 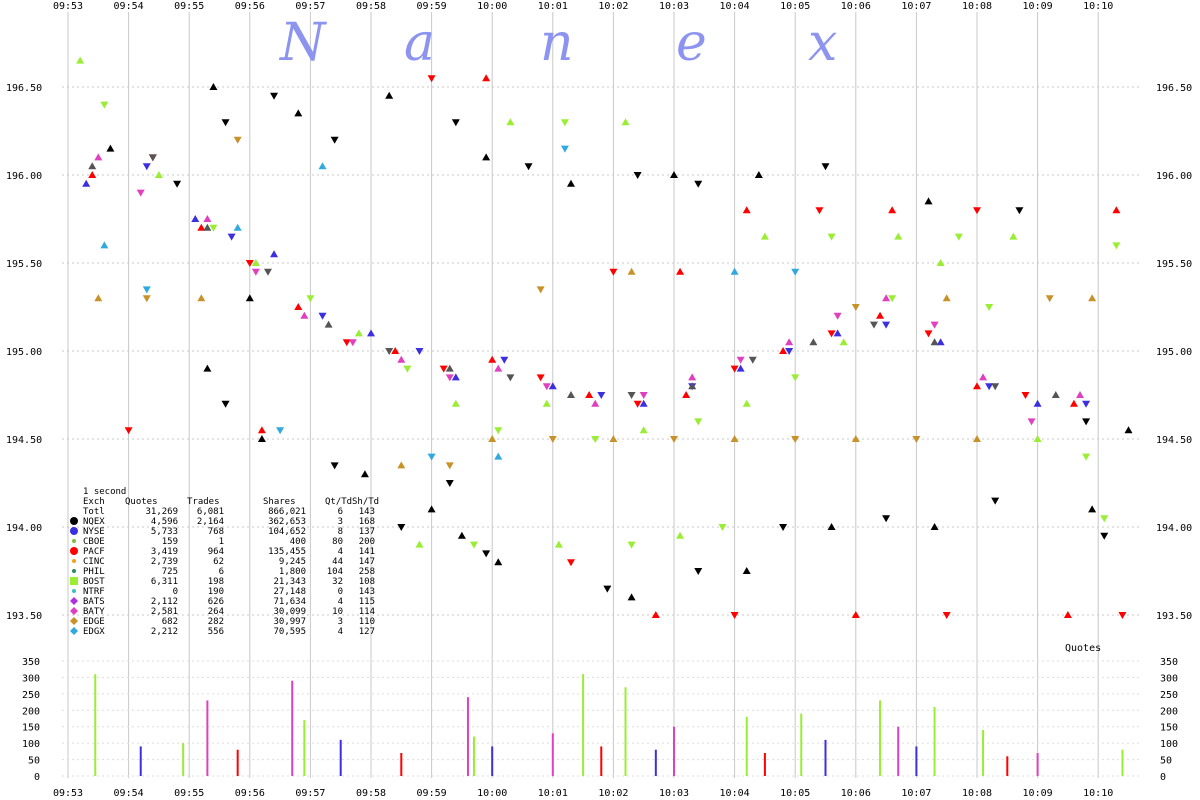 I want to click on quotes-axis-label: Quotes, so click(x=1083, y=648).